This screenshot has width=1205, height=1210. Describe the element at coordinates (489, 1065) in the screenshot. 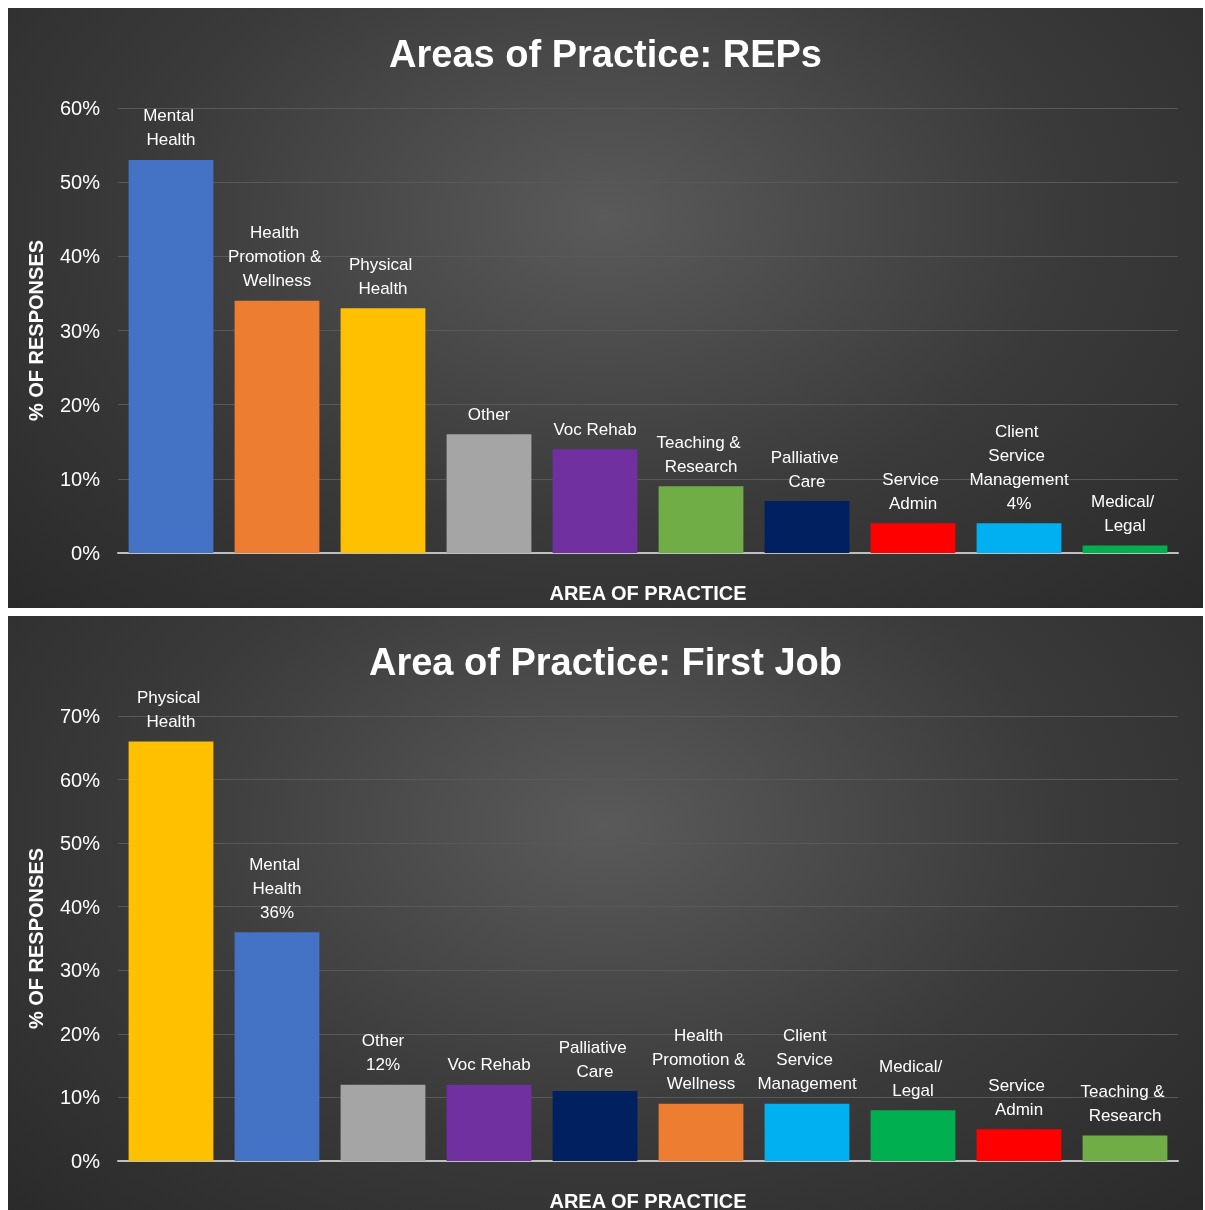

I see `category-label: Voc Rehab` at that location.